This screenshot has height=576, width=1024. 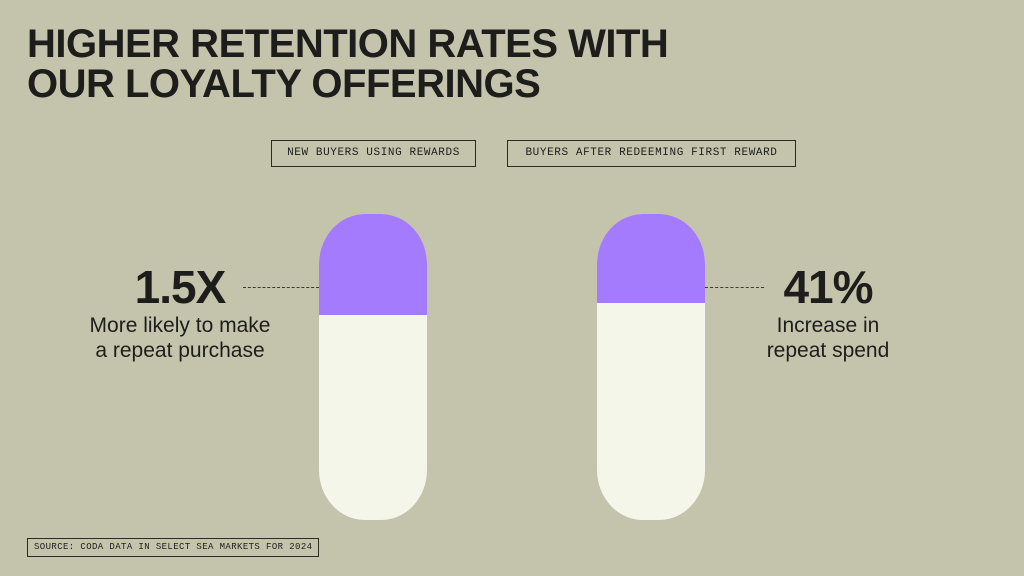 What do you see at coordinates (281, 287) in the screenshot?
I see `connector-line-left` at bounding box center [281, 287].